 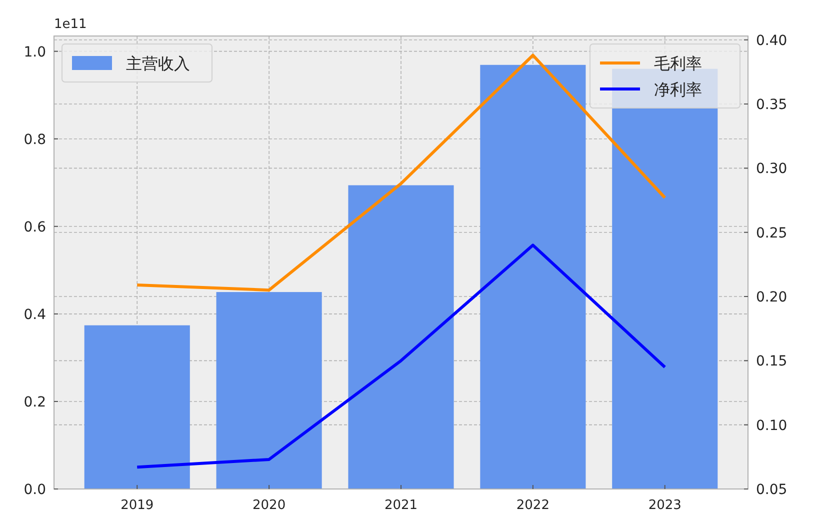 I want to click on legend-label: 毛利率, so click(x=678, y=63).